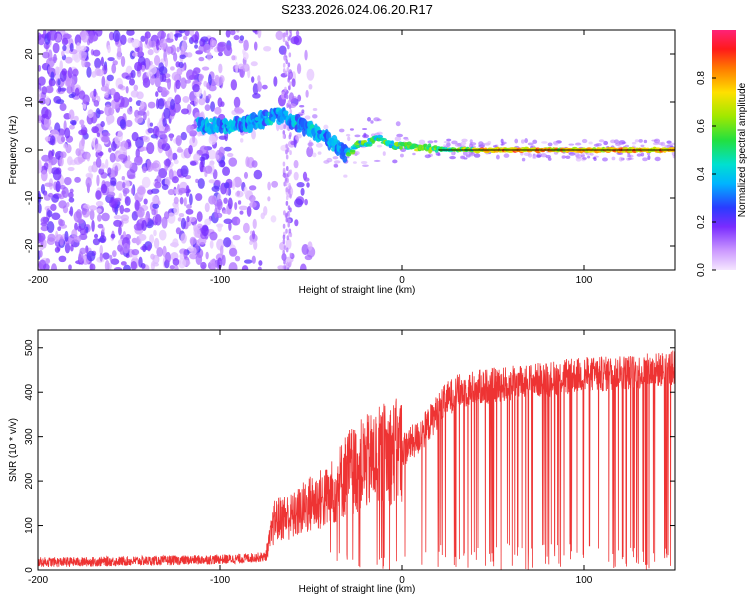 The height and width of the screenshot is (600, 750). I want to click on colorbar-label: Normalized spectral amplitude, so click(742, 149).